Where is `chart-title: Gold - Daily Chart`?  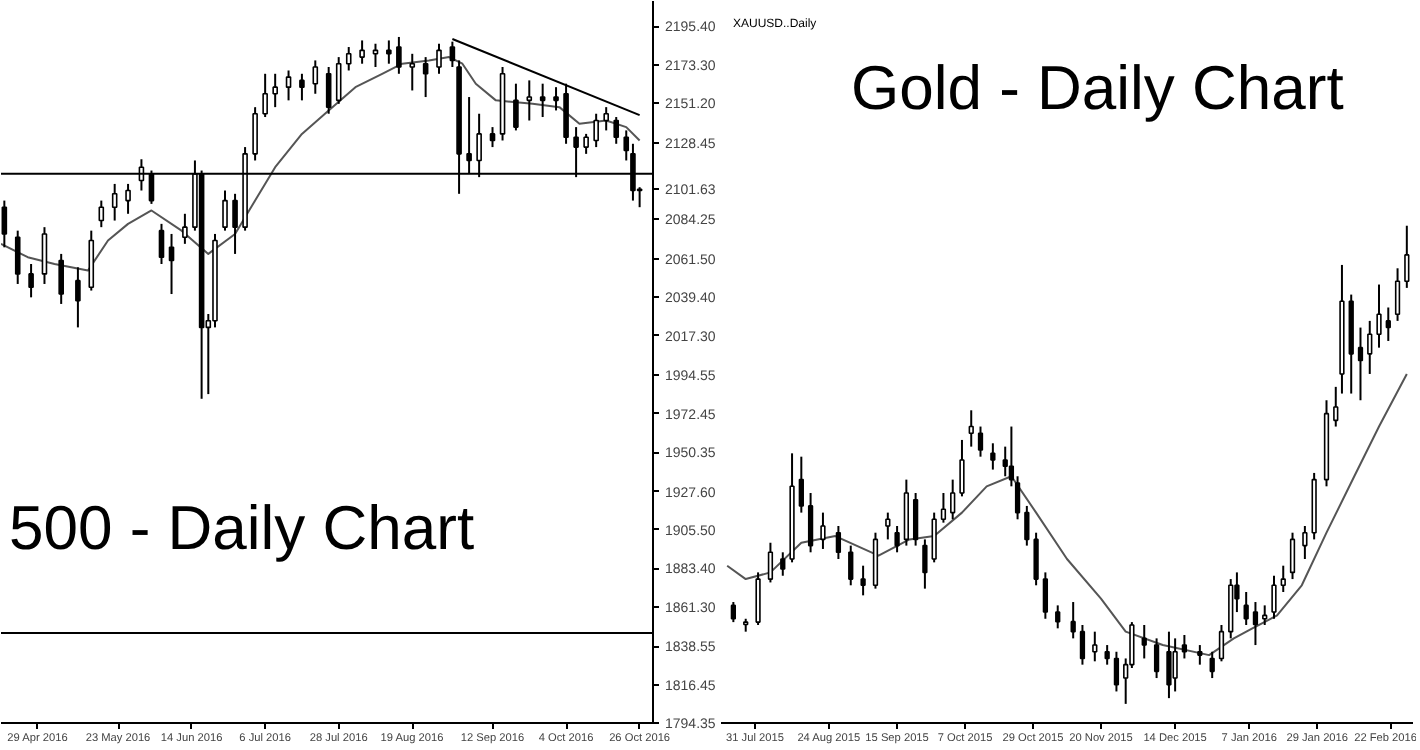
chart-title: Gold - Daily Chart is located at coordinates (1098, 88).